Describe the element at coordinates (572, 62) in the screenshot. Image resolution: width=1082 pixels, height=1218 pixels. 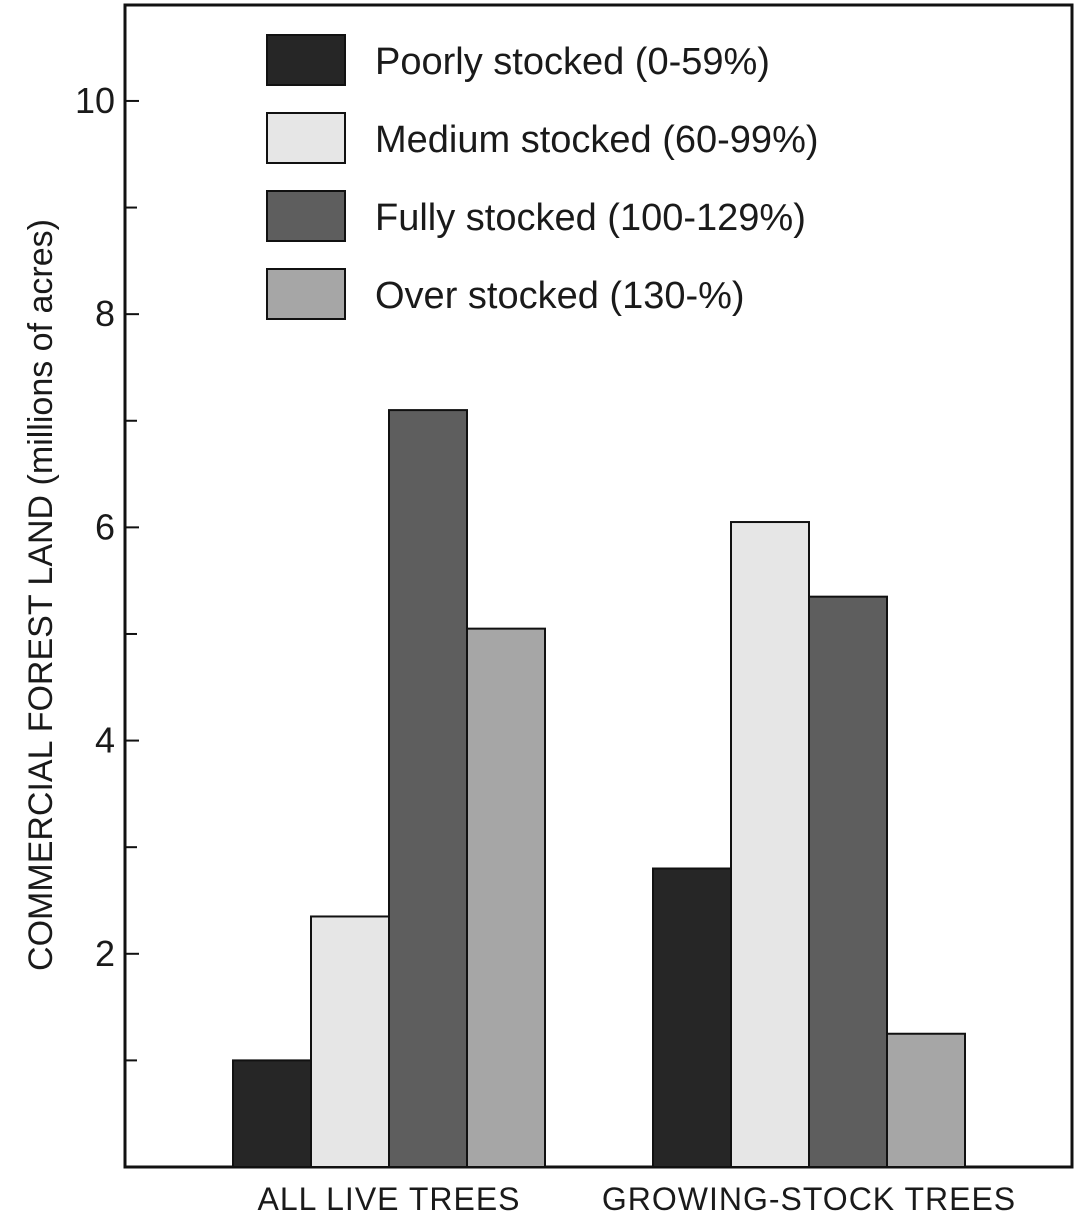
I see `legend-label: Poorly stocked (0-59%)` at that location.